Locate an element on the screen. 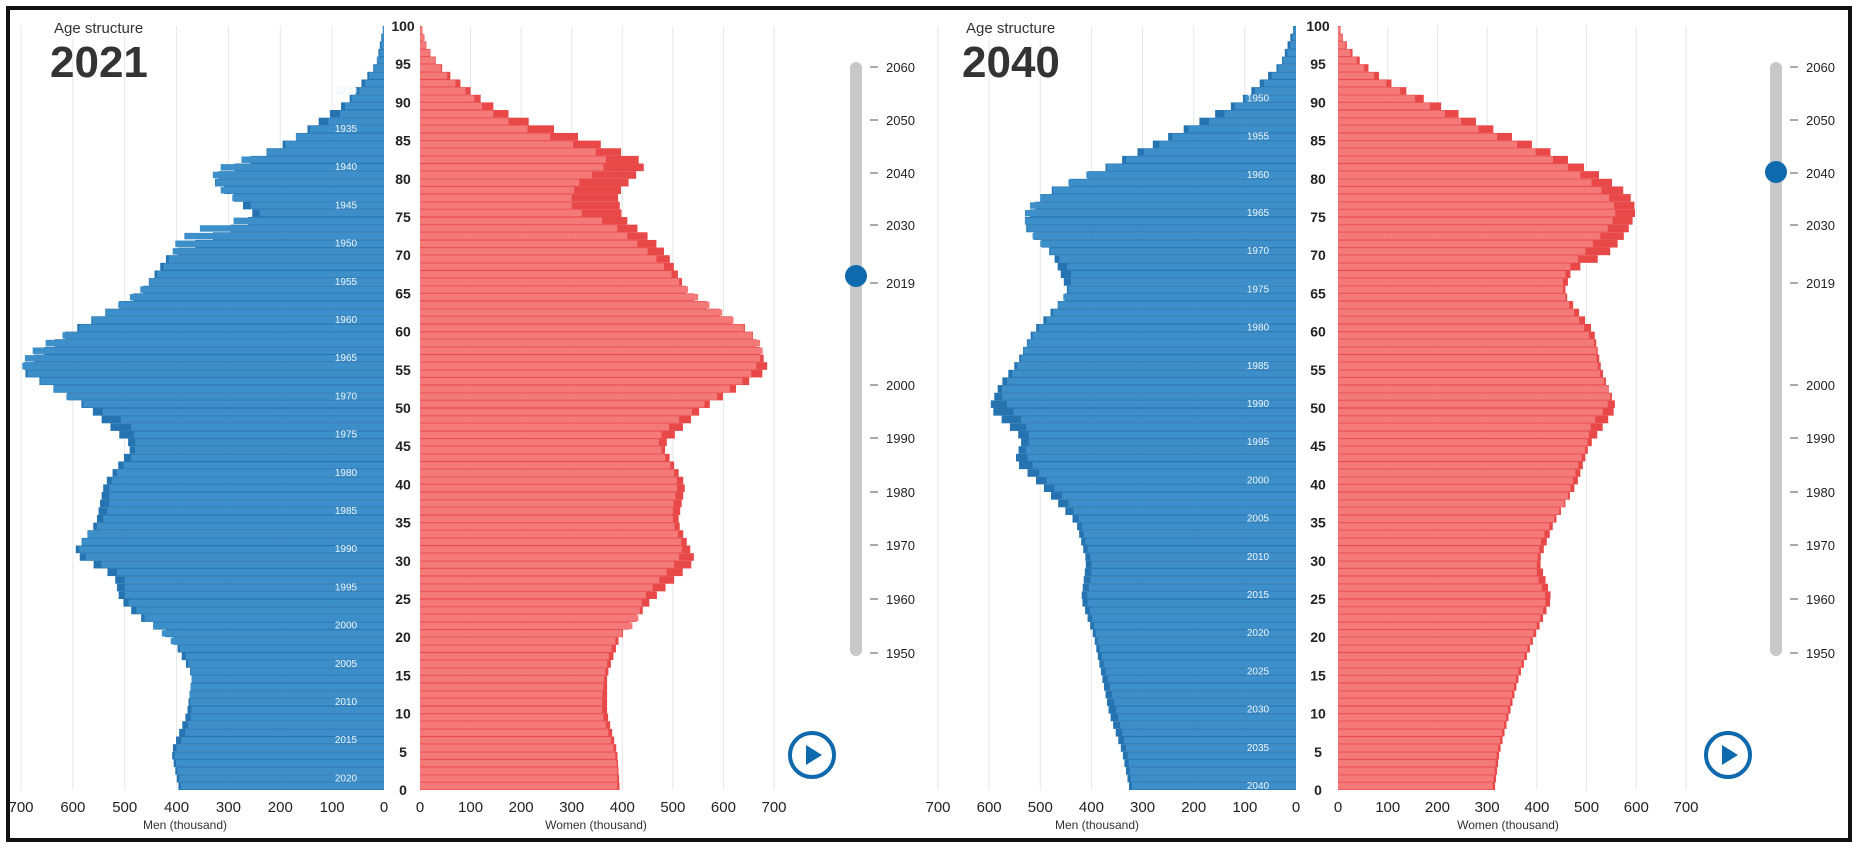 This screenshot has height=852, width=1862. birth-year-label: 2020 is located at coordinates (346, 778).